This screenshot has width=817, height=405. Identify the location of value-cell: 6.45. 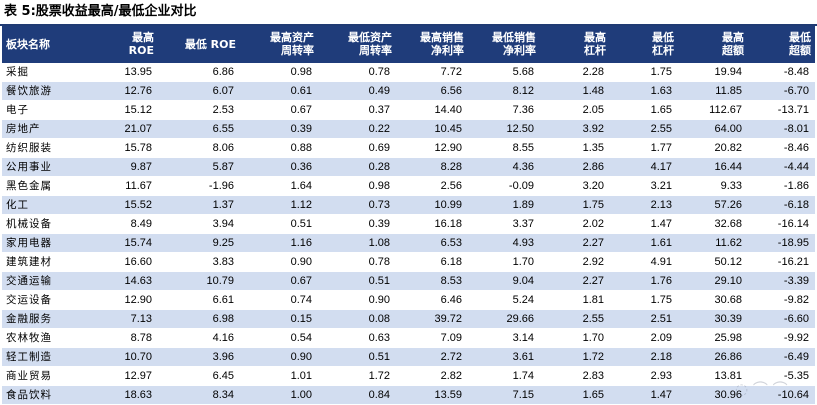
(199, 376).